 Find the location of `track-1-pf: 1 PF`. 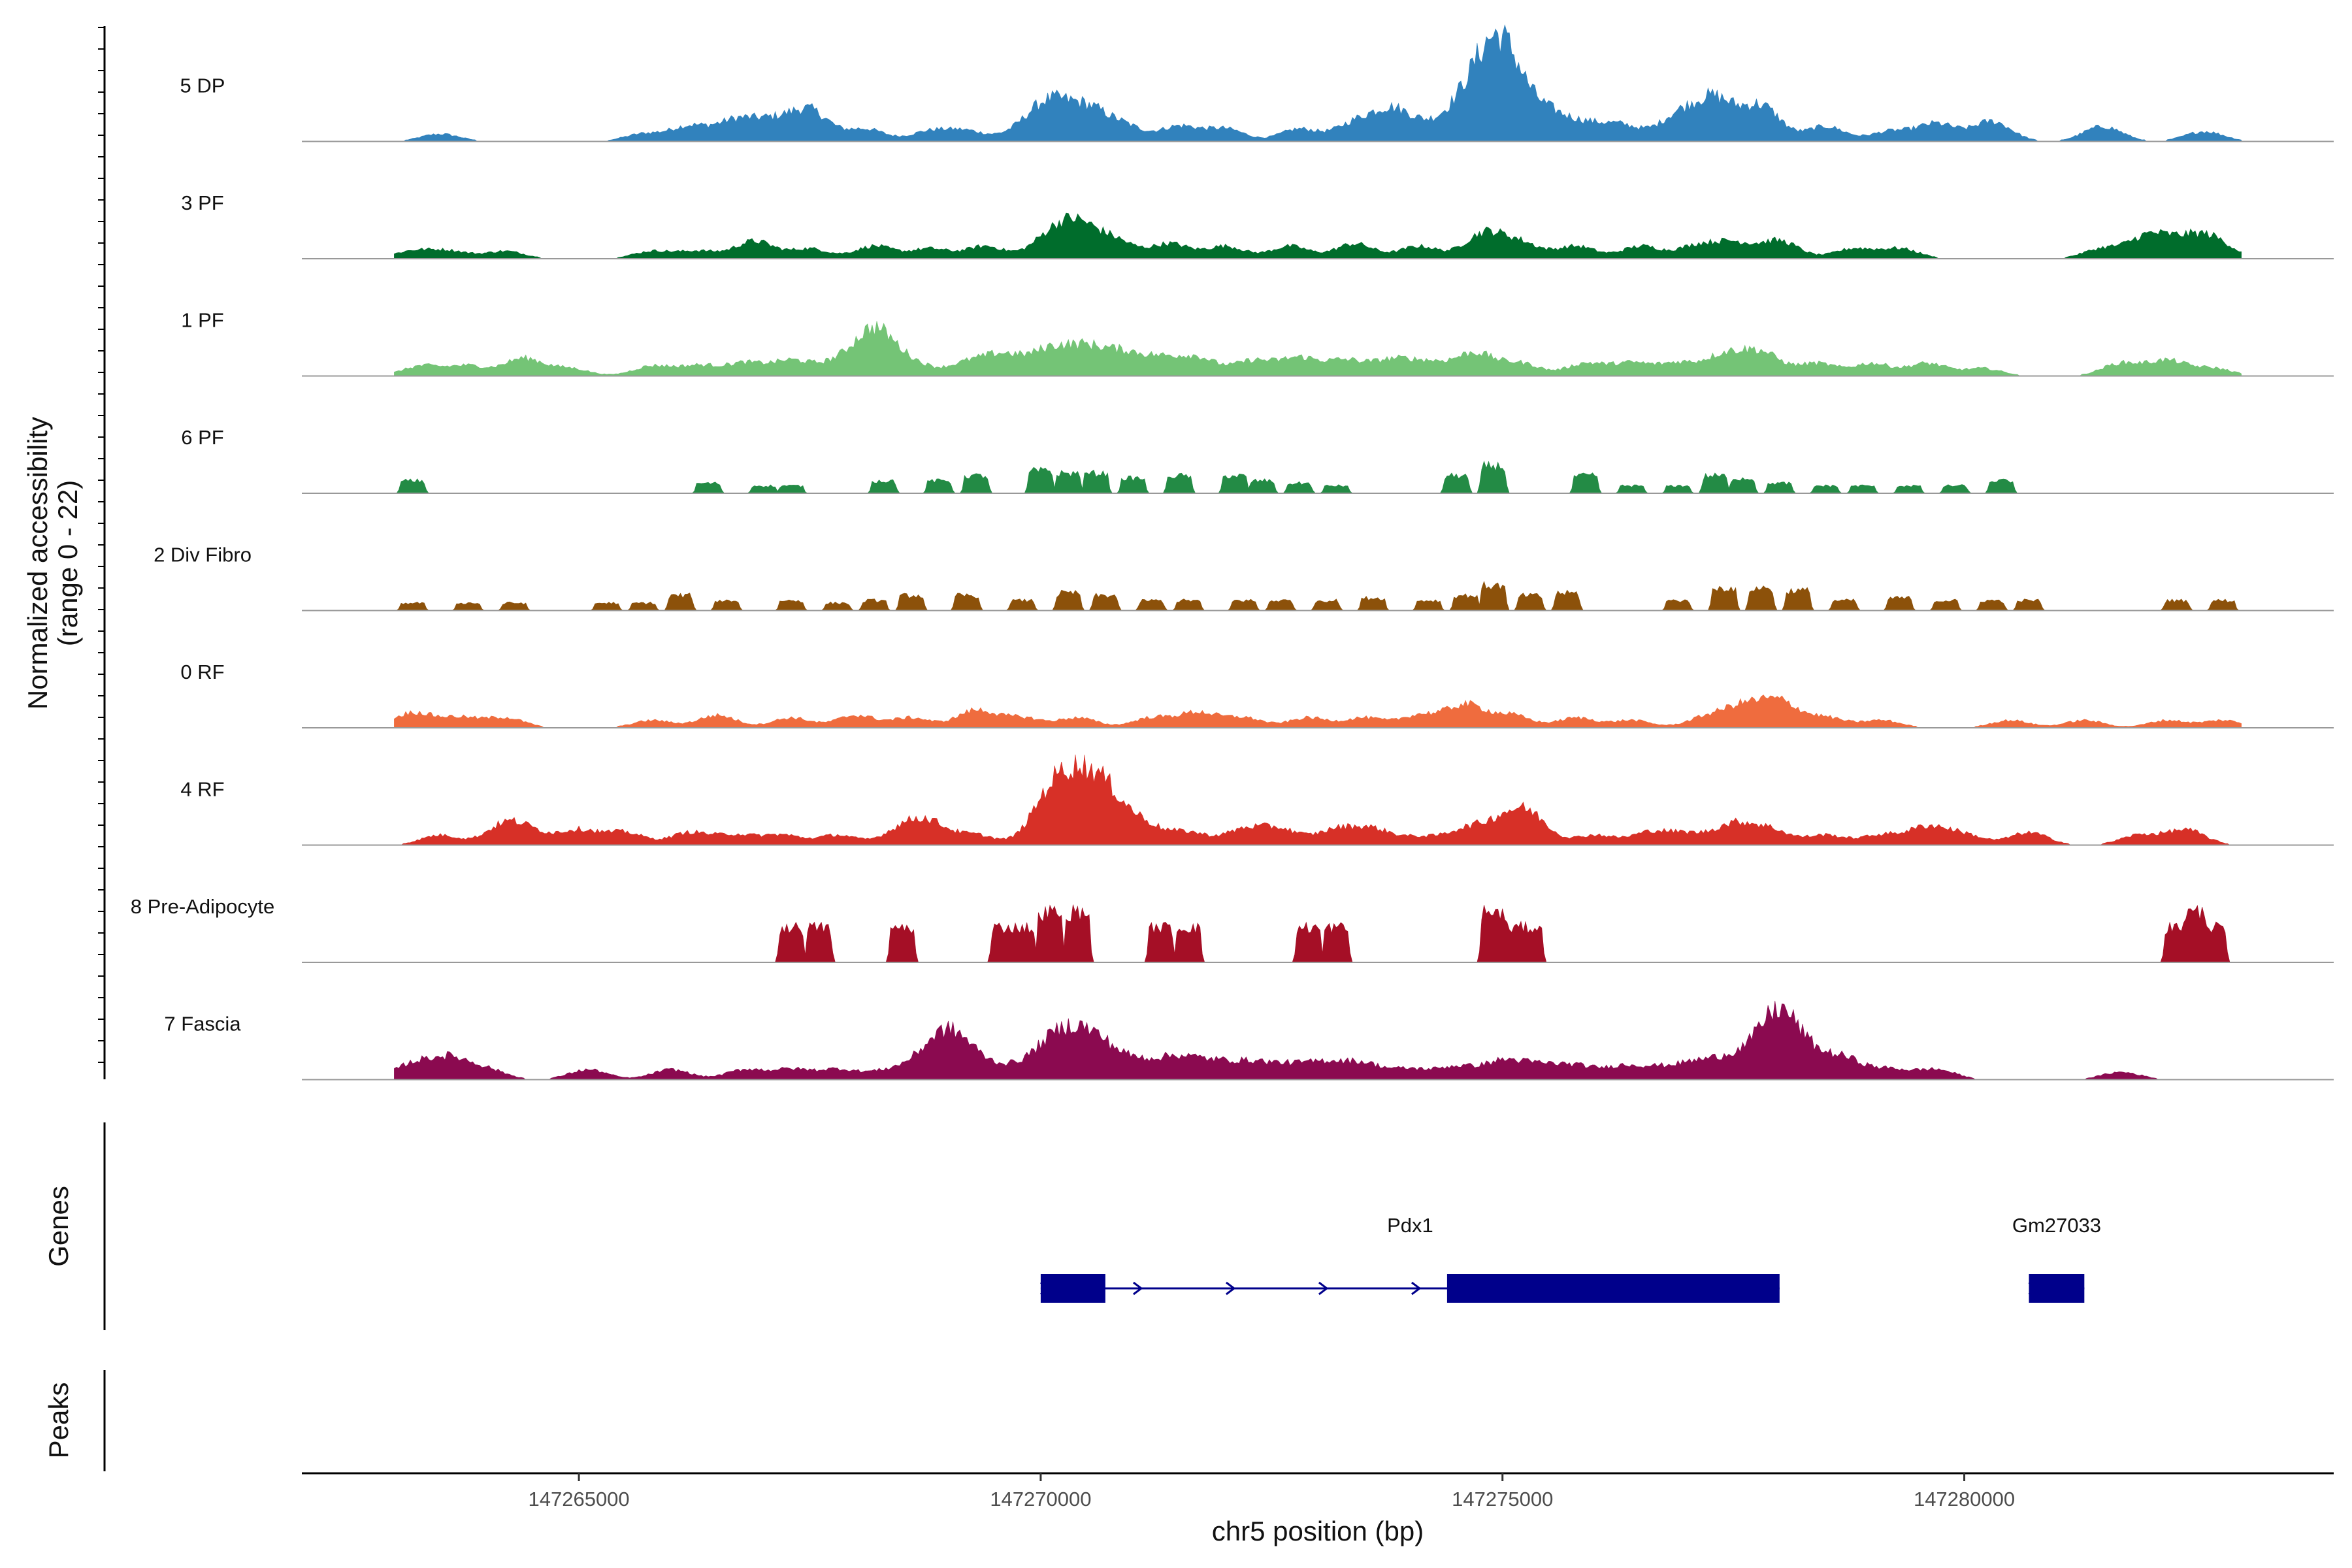

track-1-pf: 1 PF is located at coordinates (1257, 343).